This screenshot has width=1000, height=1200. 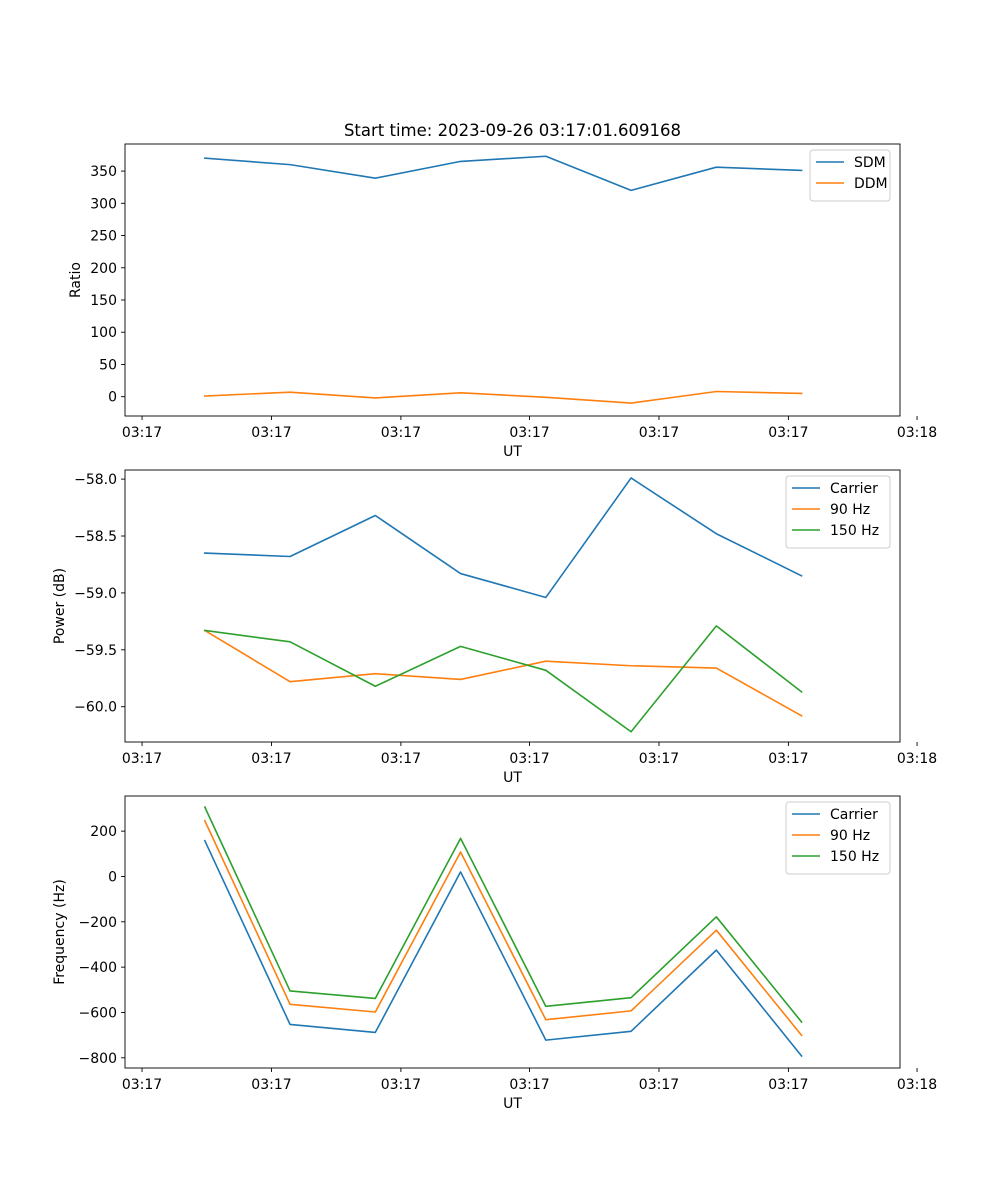 I want to click on y-tick-label: −600, so click(x=98, y=1013).